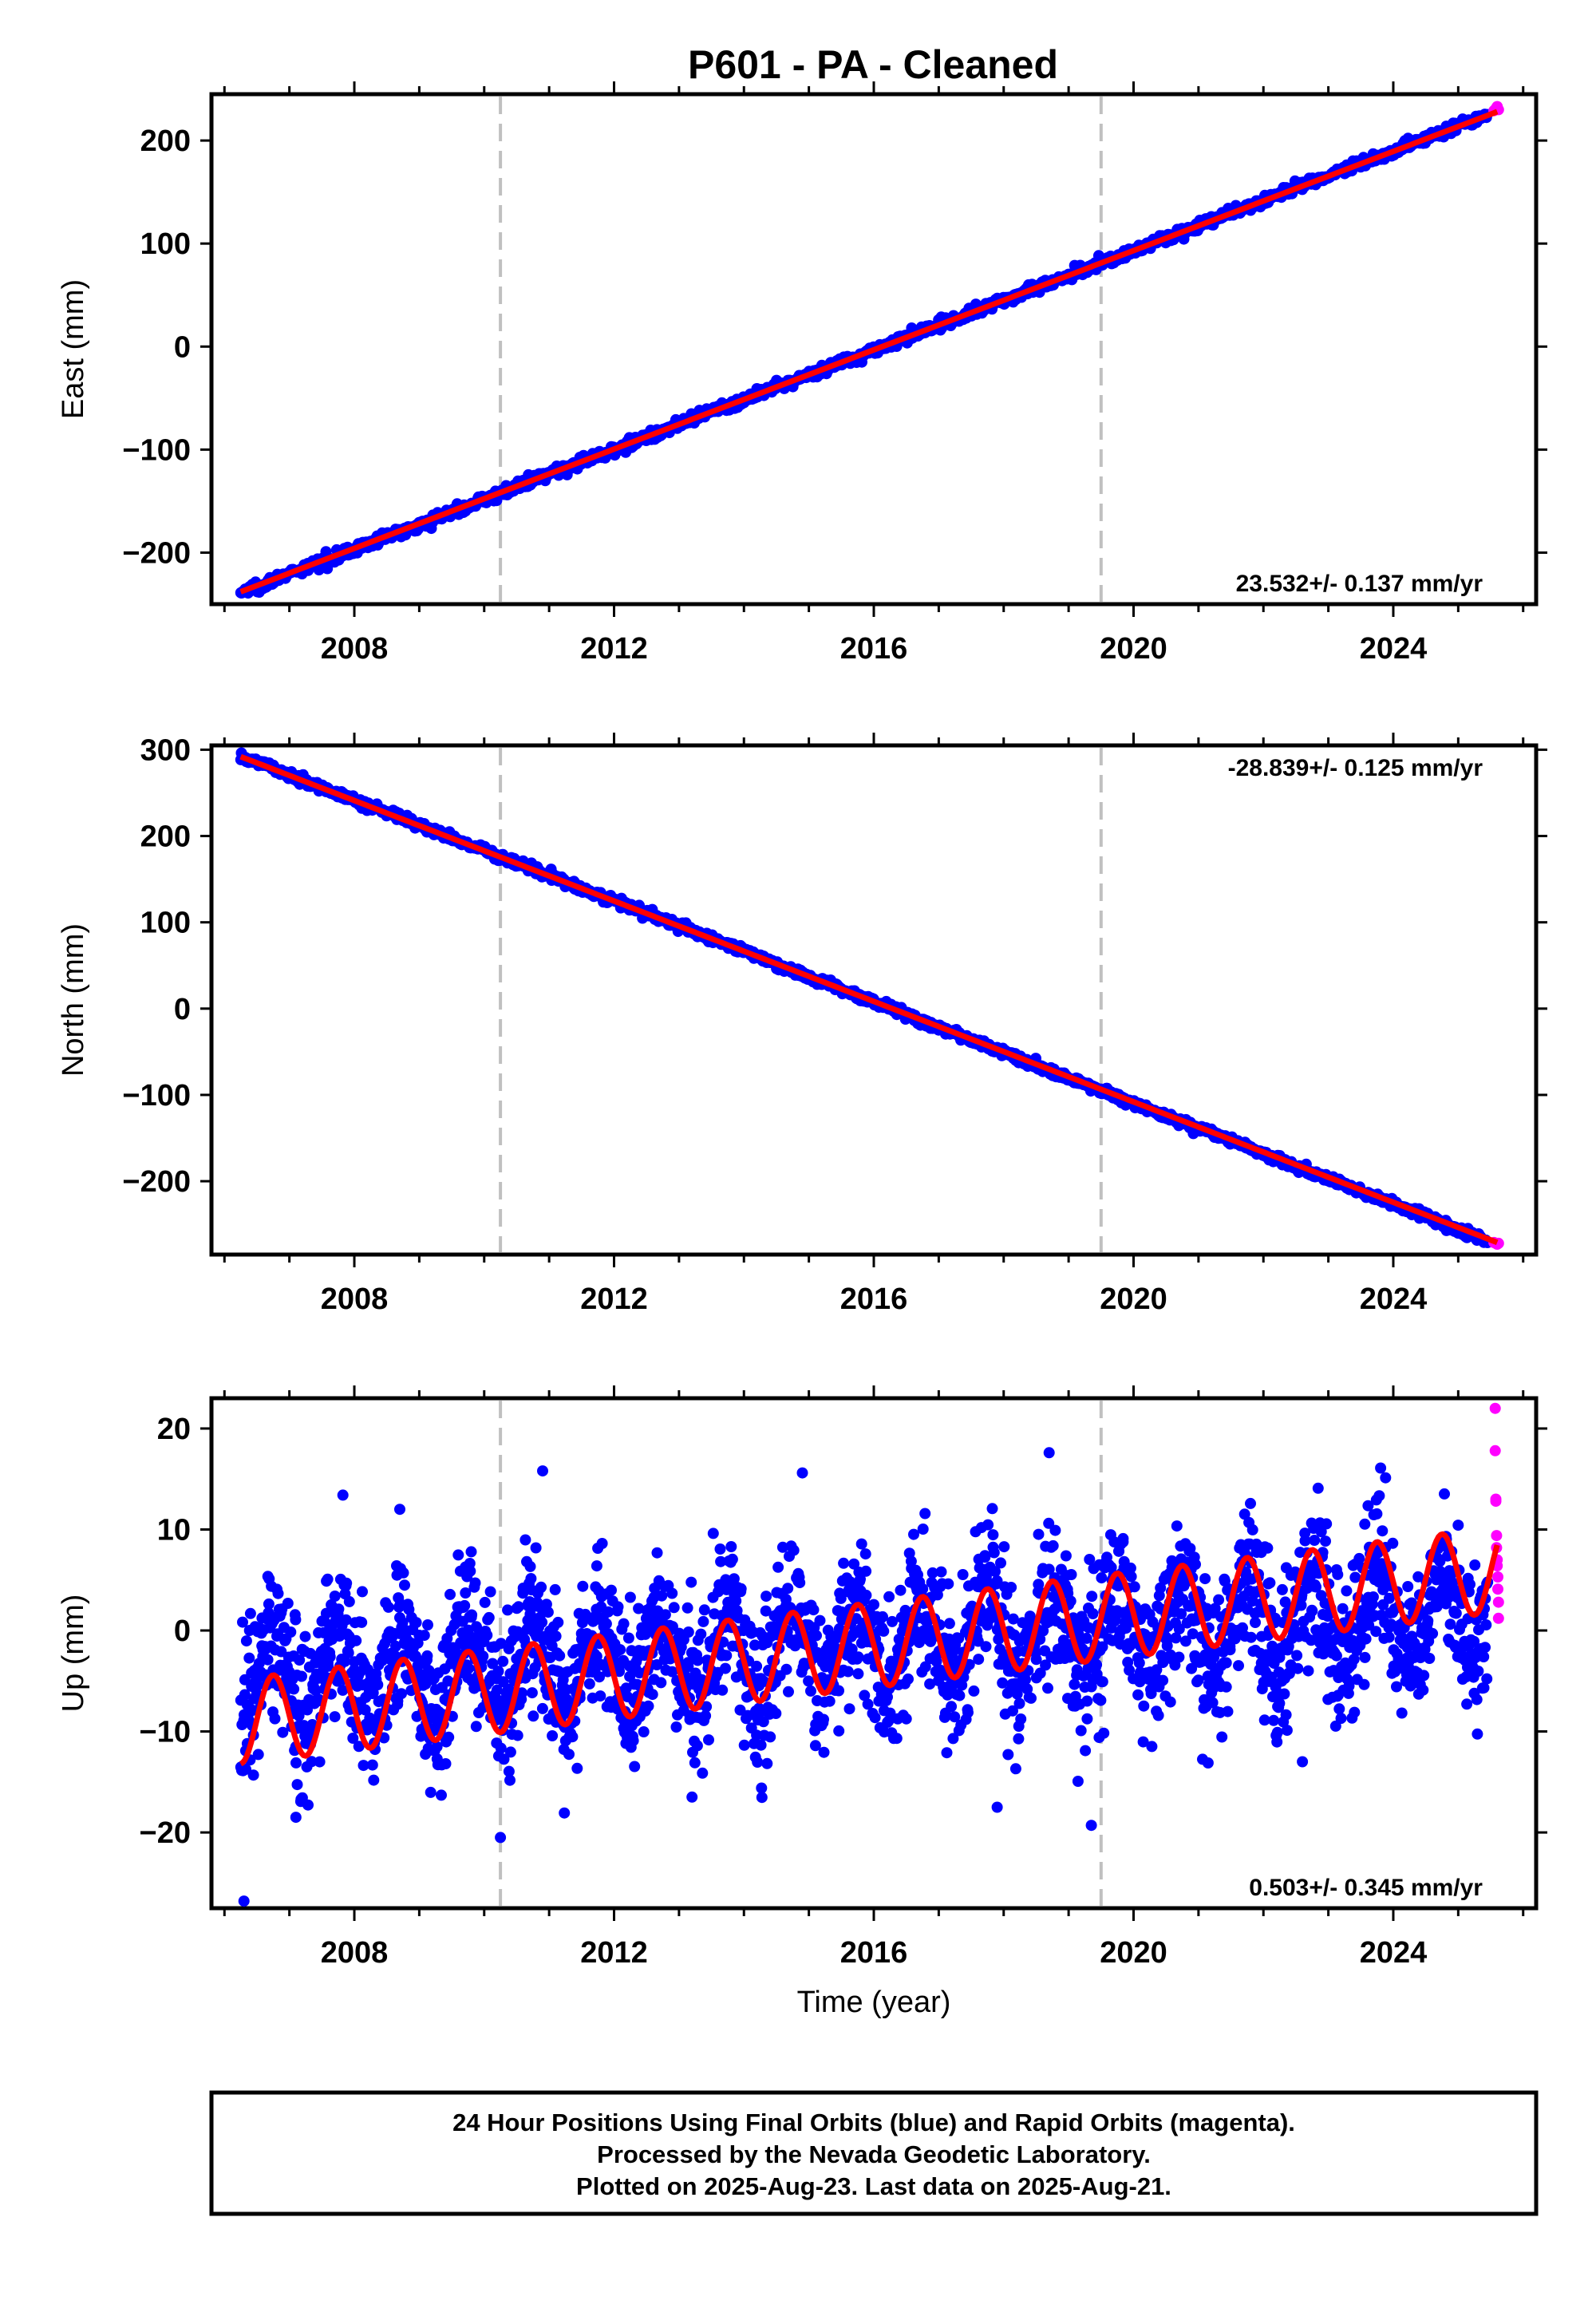  I want to click on north-ylabel: North (mm), so click(73, 1000).